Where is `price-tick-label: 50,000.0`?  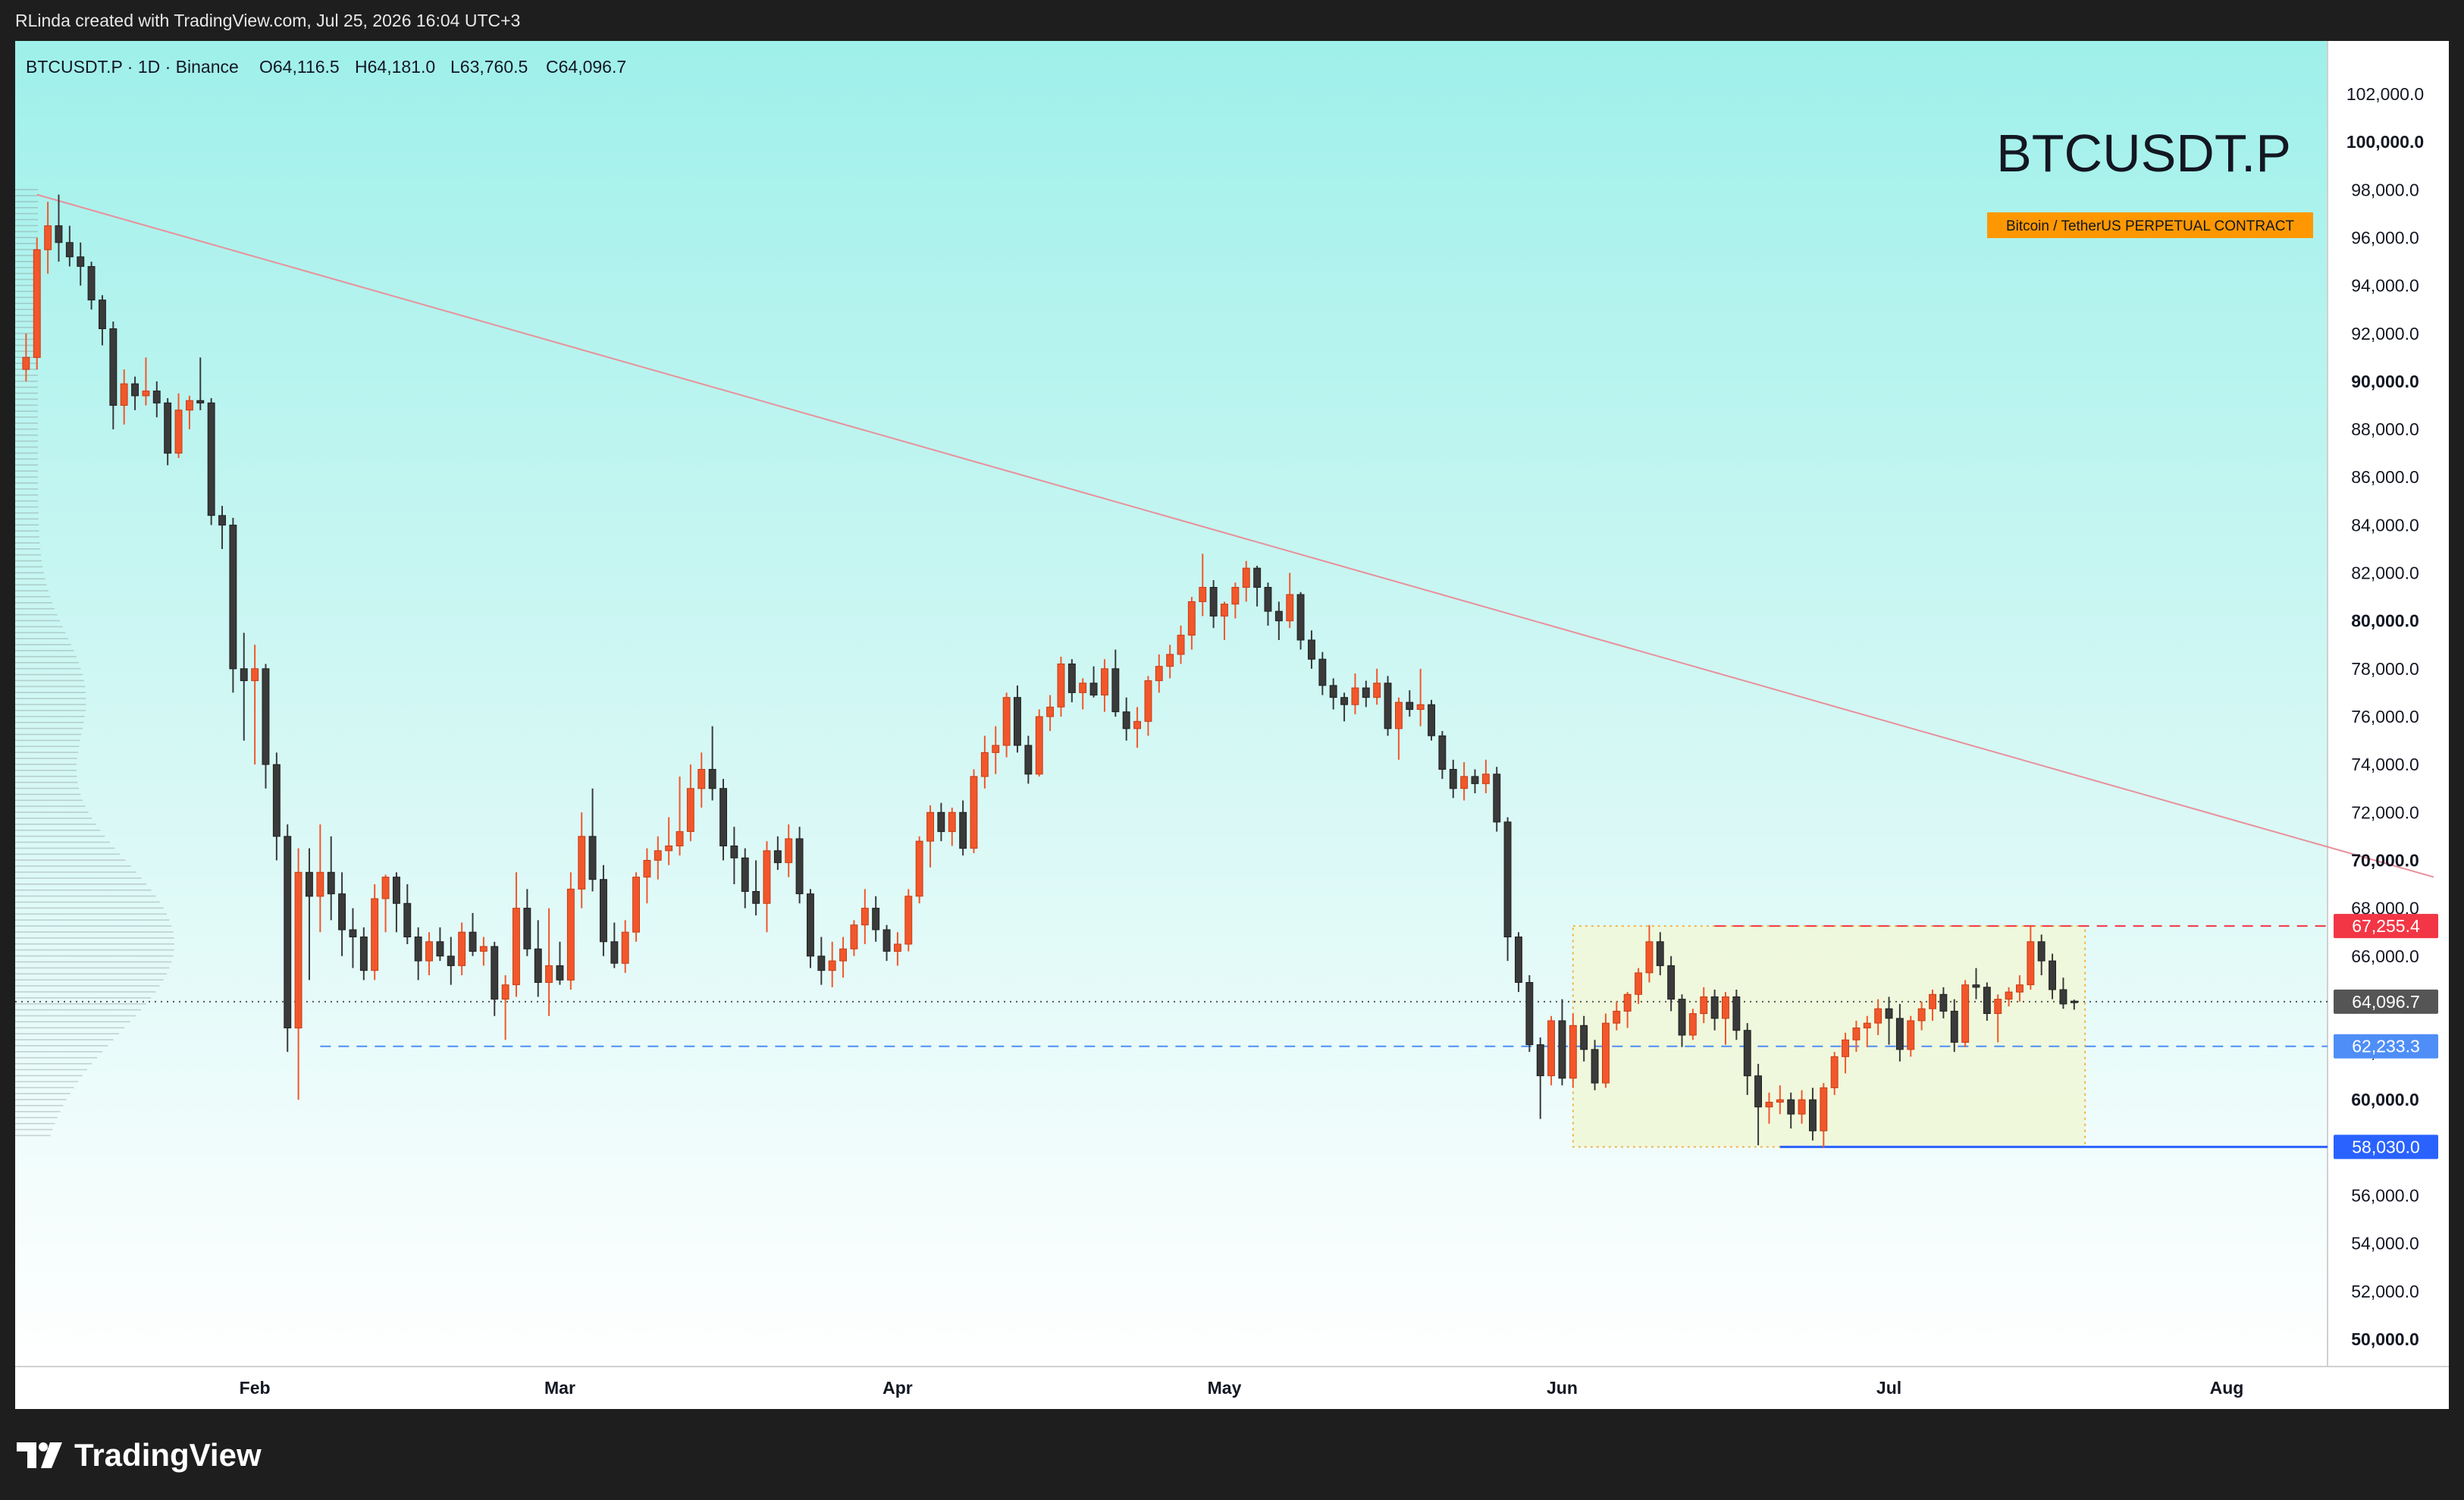
price-tick-label: 50,000.0 is located at coordinates (2385, 1339).